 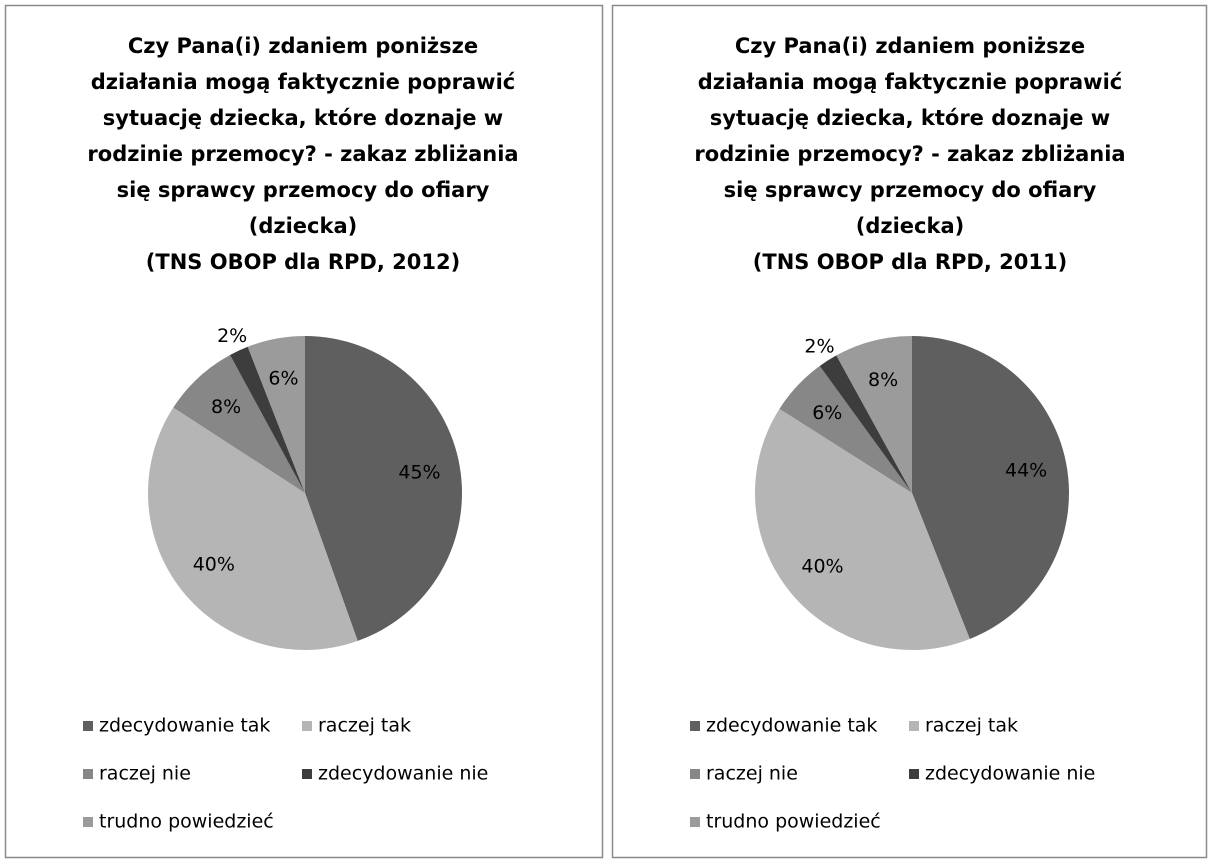 I want to click on chart-title: (TNS OBOP dla RPD, 2011), so click(x=910, y=262).